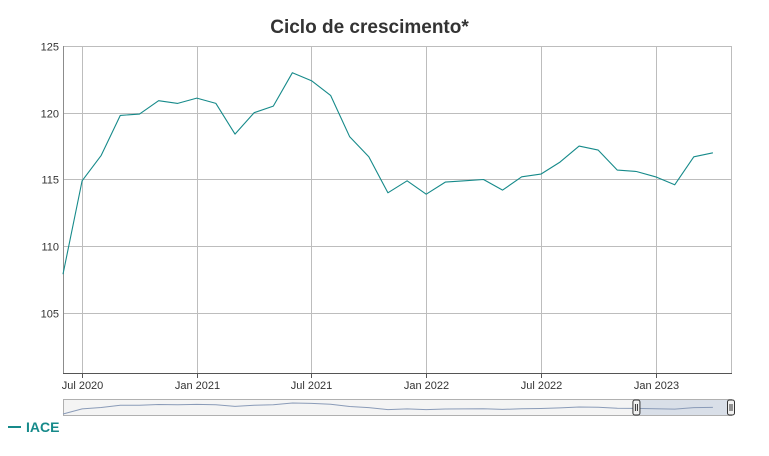 This screenshot has width=769, height=456. I want to click on navigator-series-line, so click(387, 408).